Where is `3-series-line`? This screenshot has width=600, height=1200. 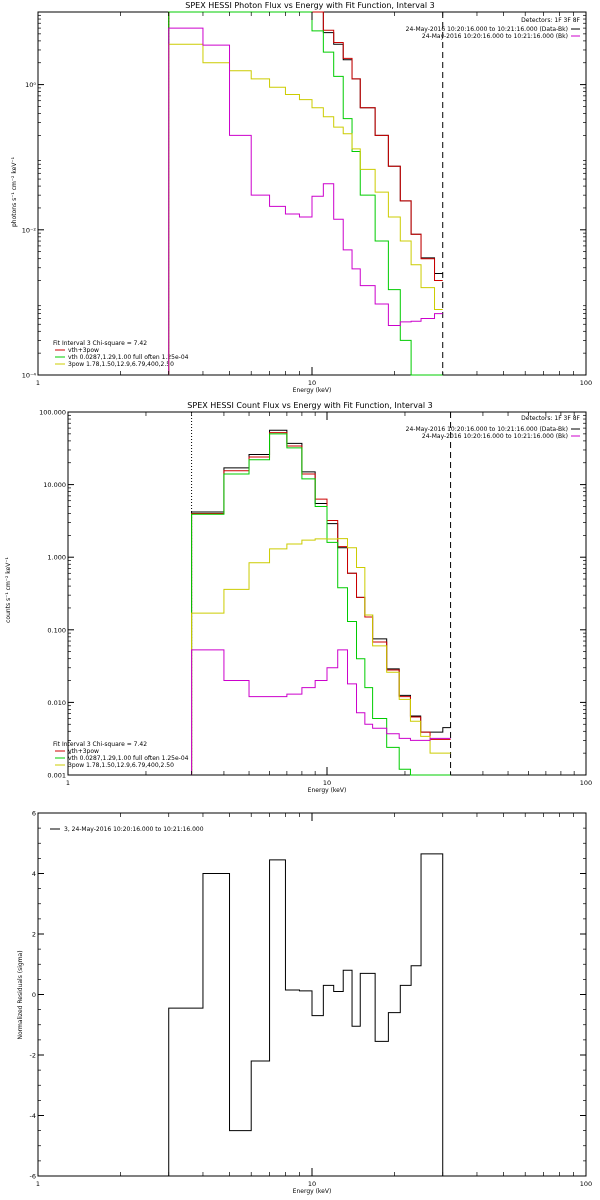
3-series-line is located at coordinates (306, 1014).